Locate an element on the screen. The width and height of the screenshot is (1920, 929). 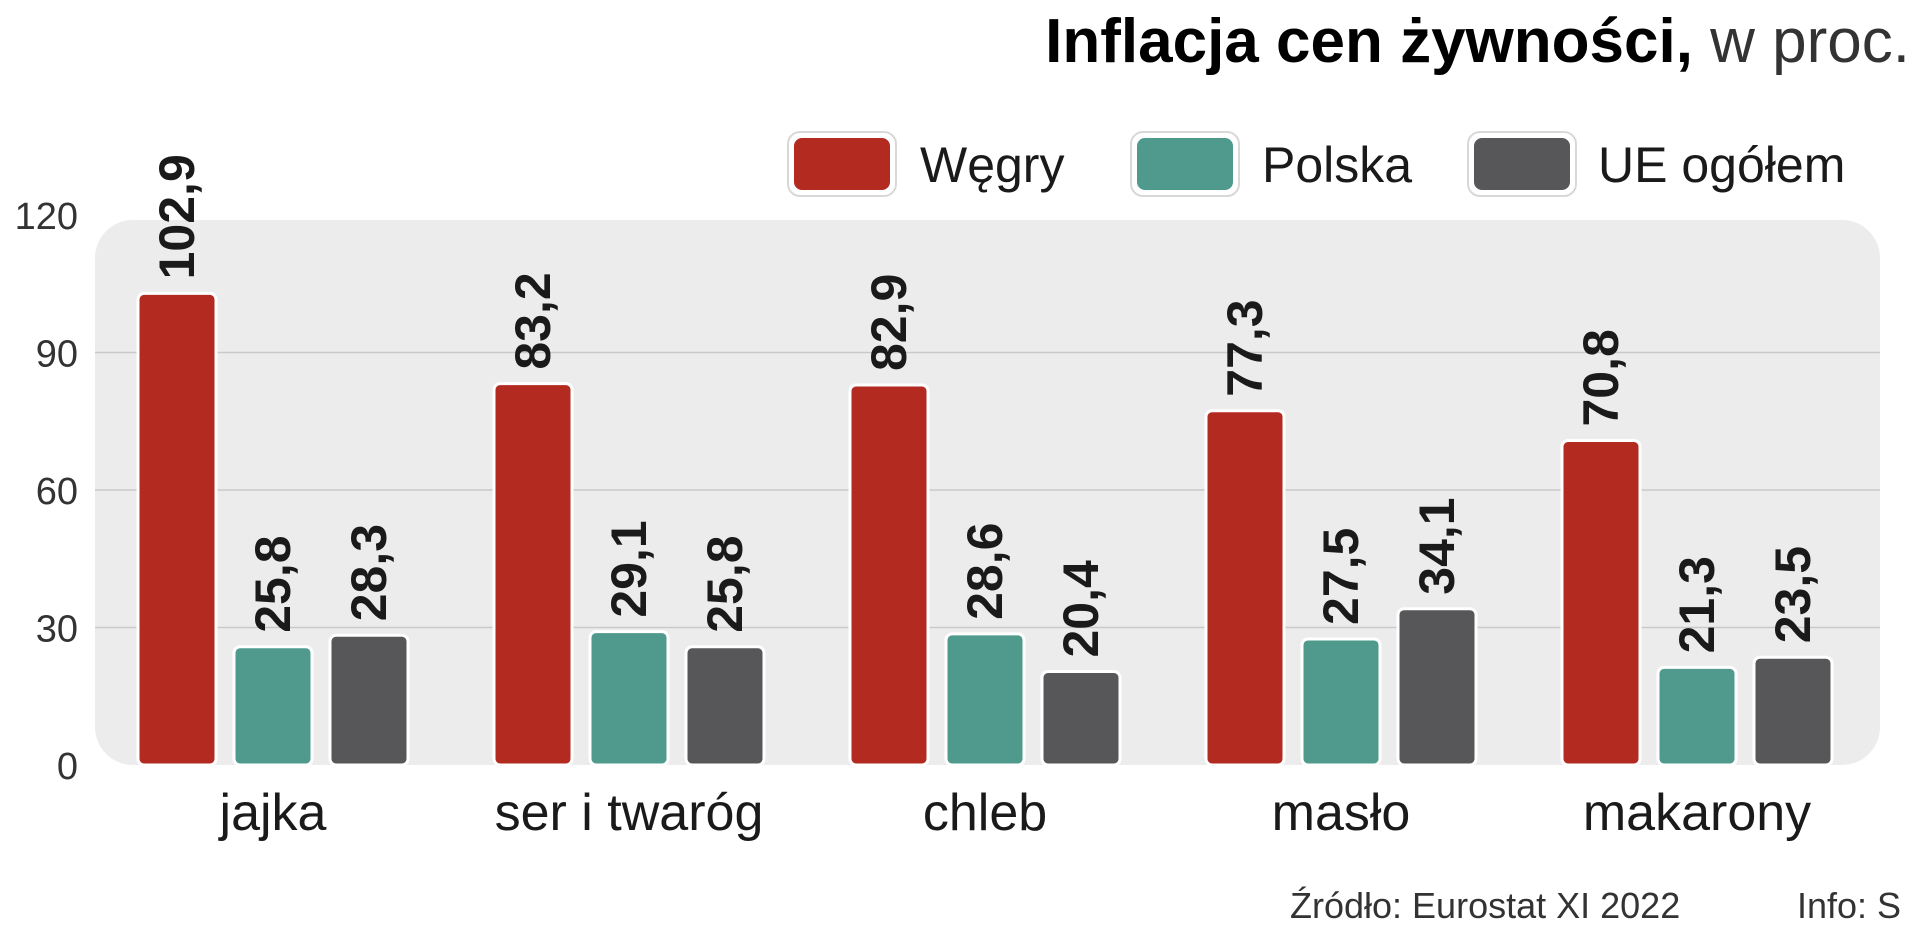
y-tick-label: 90 is located at coordinates (57, 355).